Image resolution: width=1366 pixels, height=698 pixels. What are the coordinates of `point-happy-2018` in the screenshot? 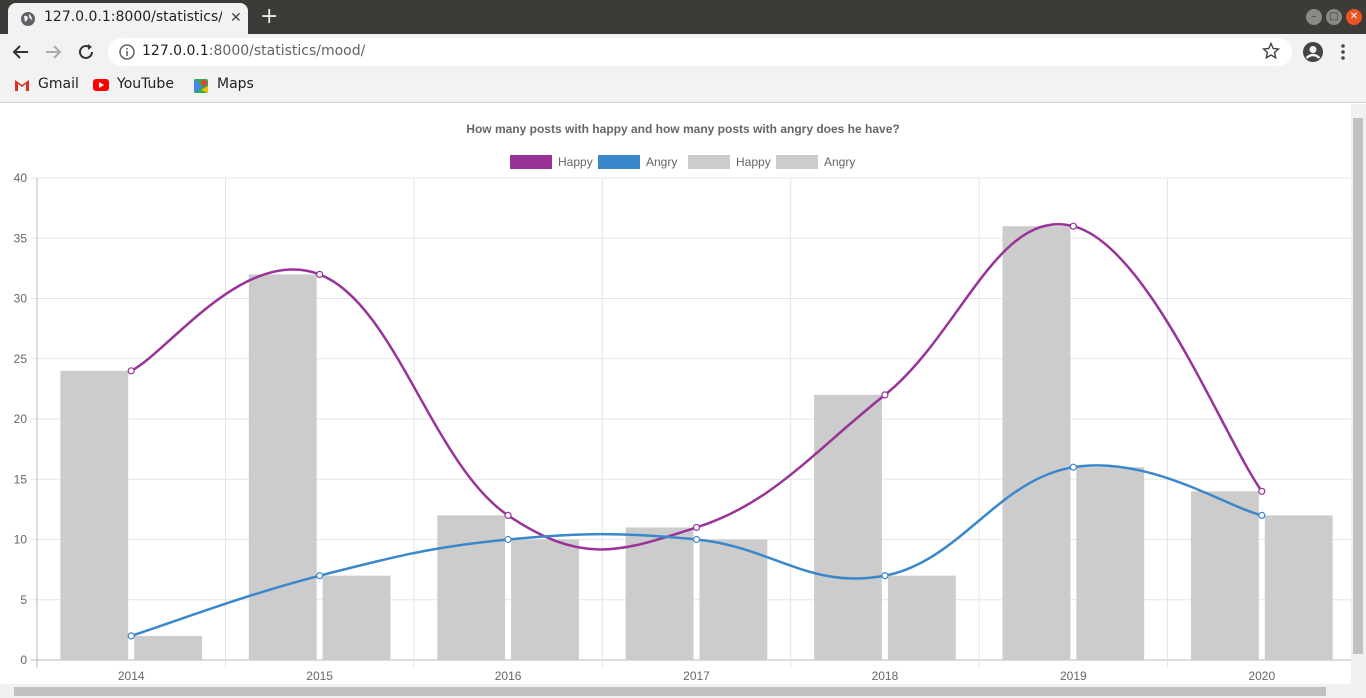 It's located at (885, 395).